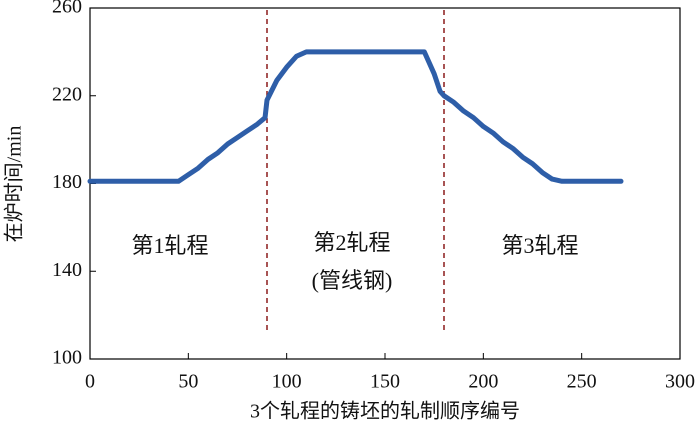  I want to click on x-axis-label: 3个轧程的铸坯的轧制顺序编号, so click(385, 411).